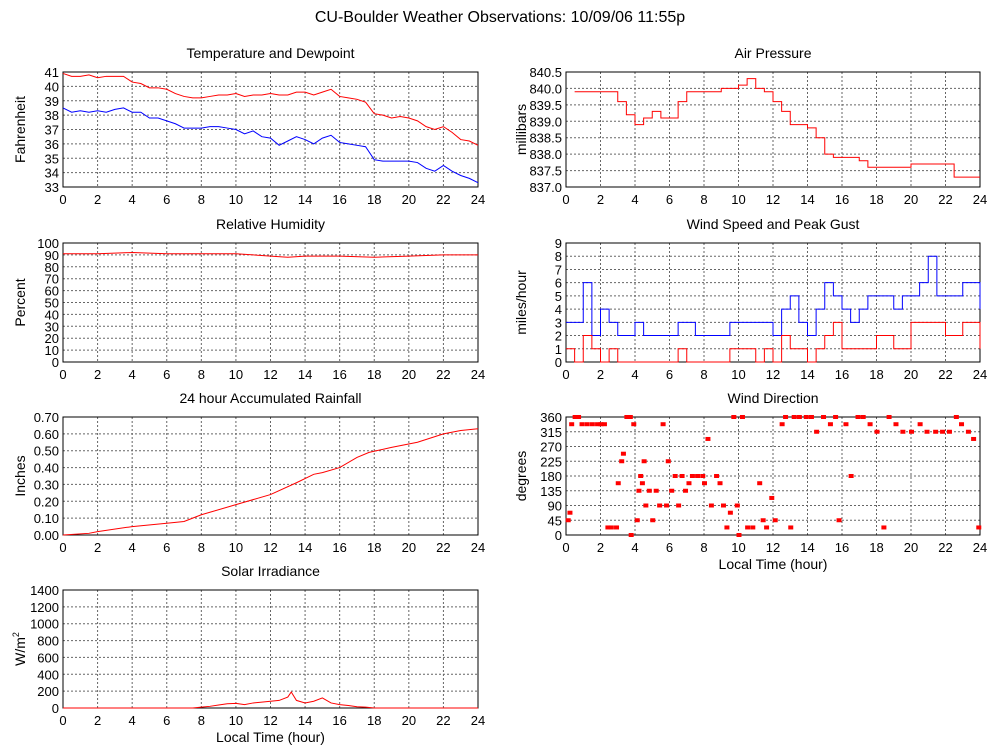  Describe the element at coordinates (270, 255) in the screenshot. I see `series-line-humidity` at that location.